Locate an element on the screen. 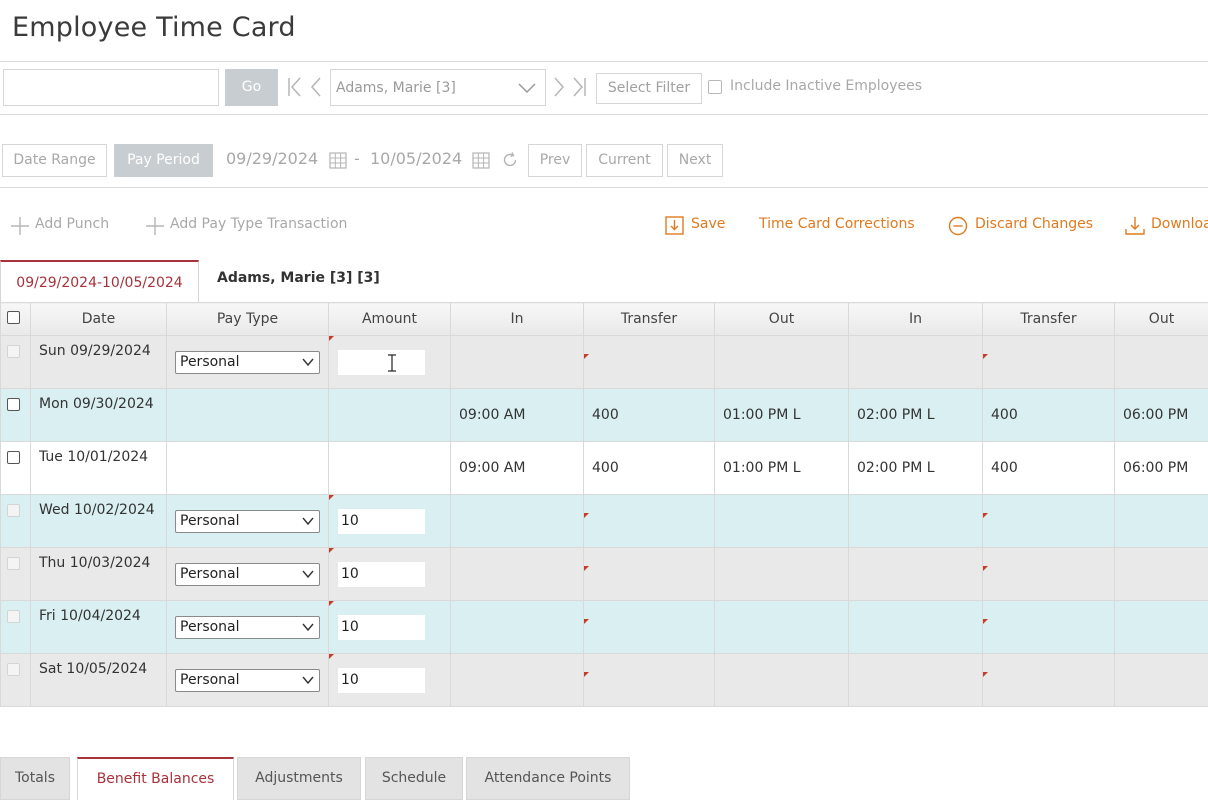 The image size is (1208, 806). select-all-header is located at coordinates (15, 319).